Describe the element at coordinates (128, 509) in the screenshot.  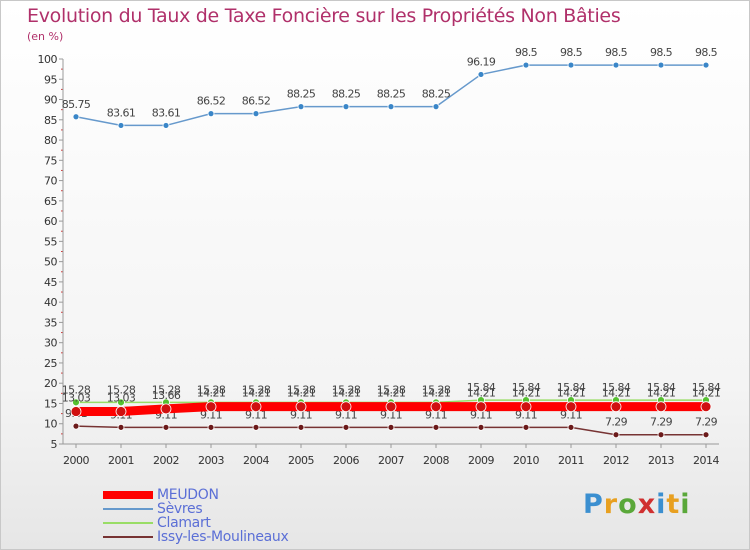
I see `legend-swatch-sevres` at that location.